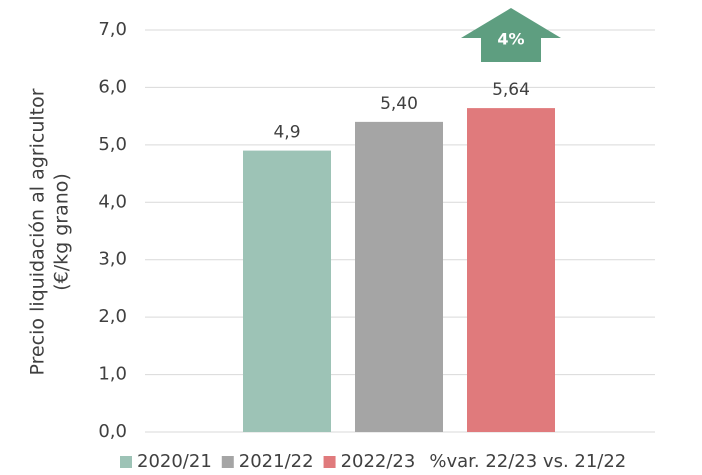 The height and width of the screenshot is (475, 702). What do you see at coordinates (174, 461) in the screenshot?
I see `legend-label: 2020/21` at bounding box center [174, 461].